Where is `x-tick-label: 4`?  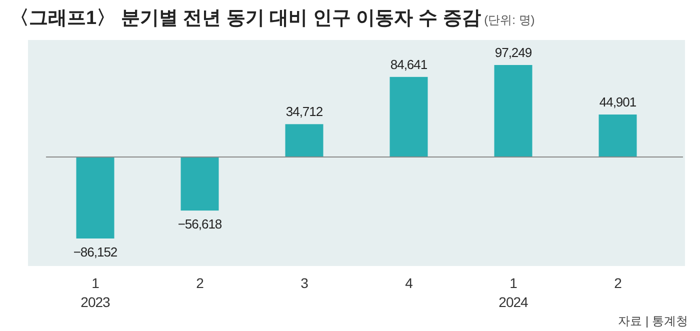
x-tick-label: 4 is located at coordinates (409, 283).